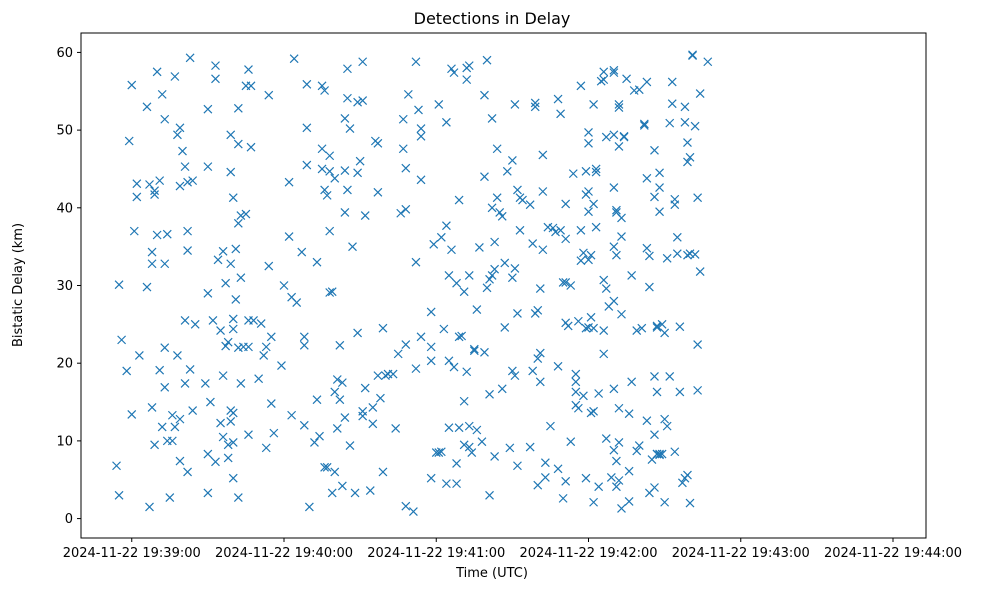 The height and width of the screenshot is (590, 987). Describe the element at coordinates (64, 208) in the screenshot. I see `y-tick-label: 40` at that location.